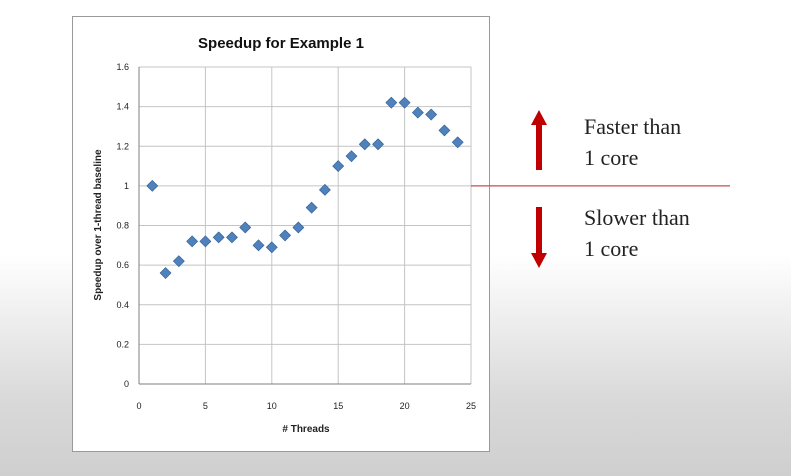 The height and width of the screenshot is (476, 791). I want to click on slower-line2: 1 core, so click(611, 248).